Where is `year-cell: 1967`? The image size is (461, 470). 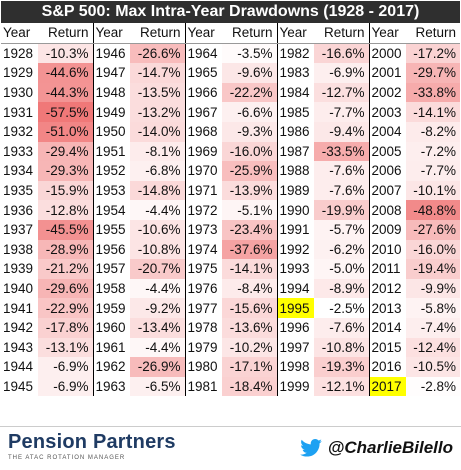
year-cell: 1967 is located at coordinates (203, 112).